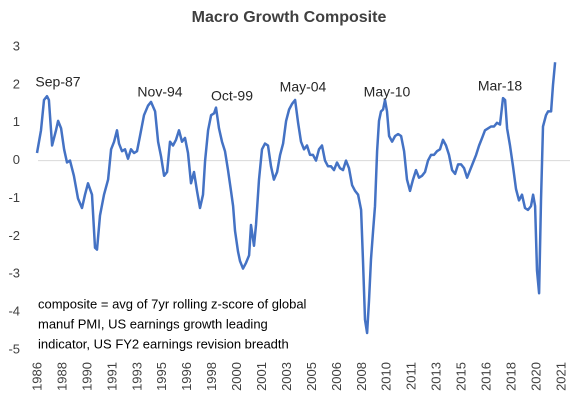 The height and width of the screenshot is (405, 579). What do you see at coordinates (14, 235) in the screenshot?
I see `y-tick-label: -2` at bounding box center [14, 235].